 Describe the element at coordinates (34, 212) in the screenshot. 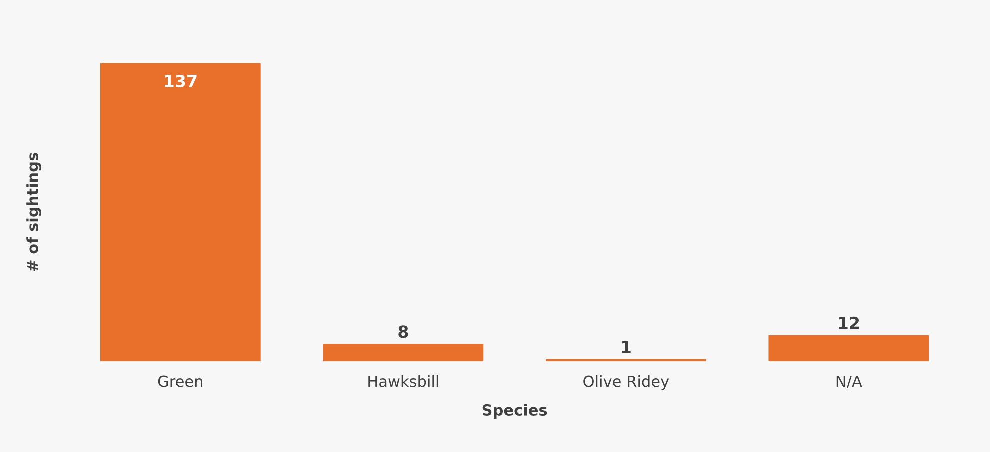

I see `y-axis-title: # of sightings` at that location.